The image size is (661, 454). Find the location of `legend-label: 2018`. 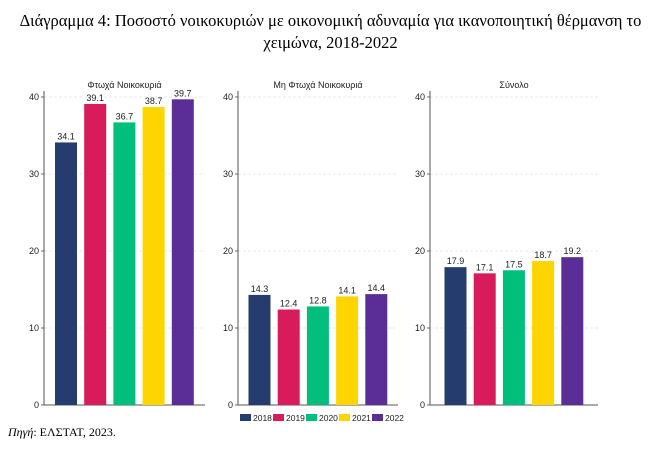

legend-label: 2018 is located at coordinates (262, 418).